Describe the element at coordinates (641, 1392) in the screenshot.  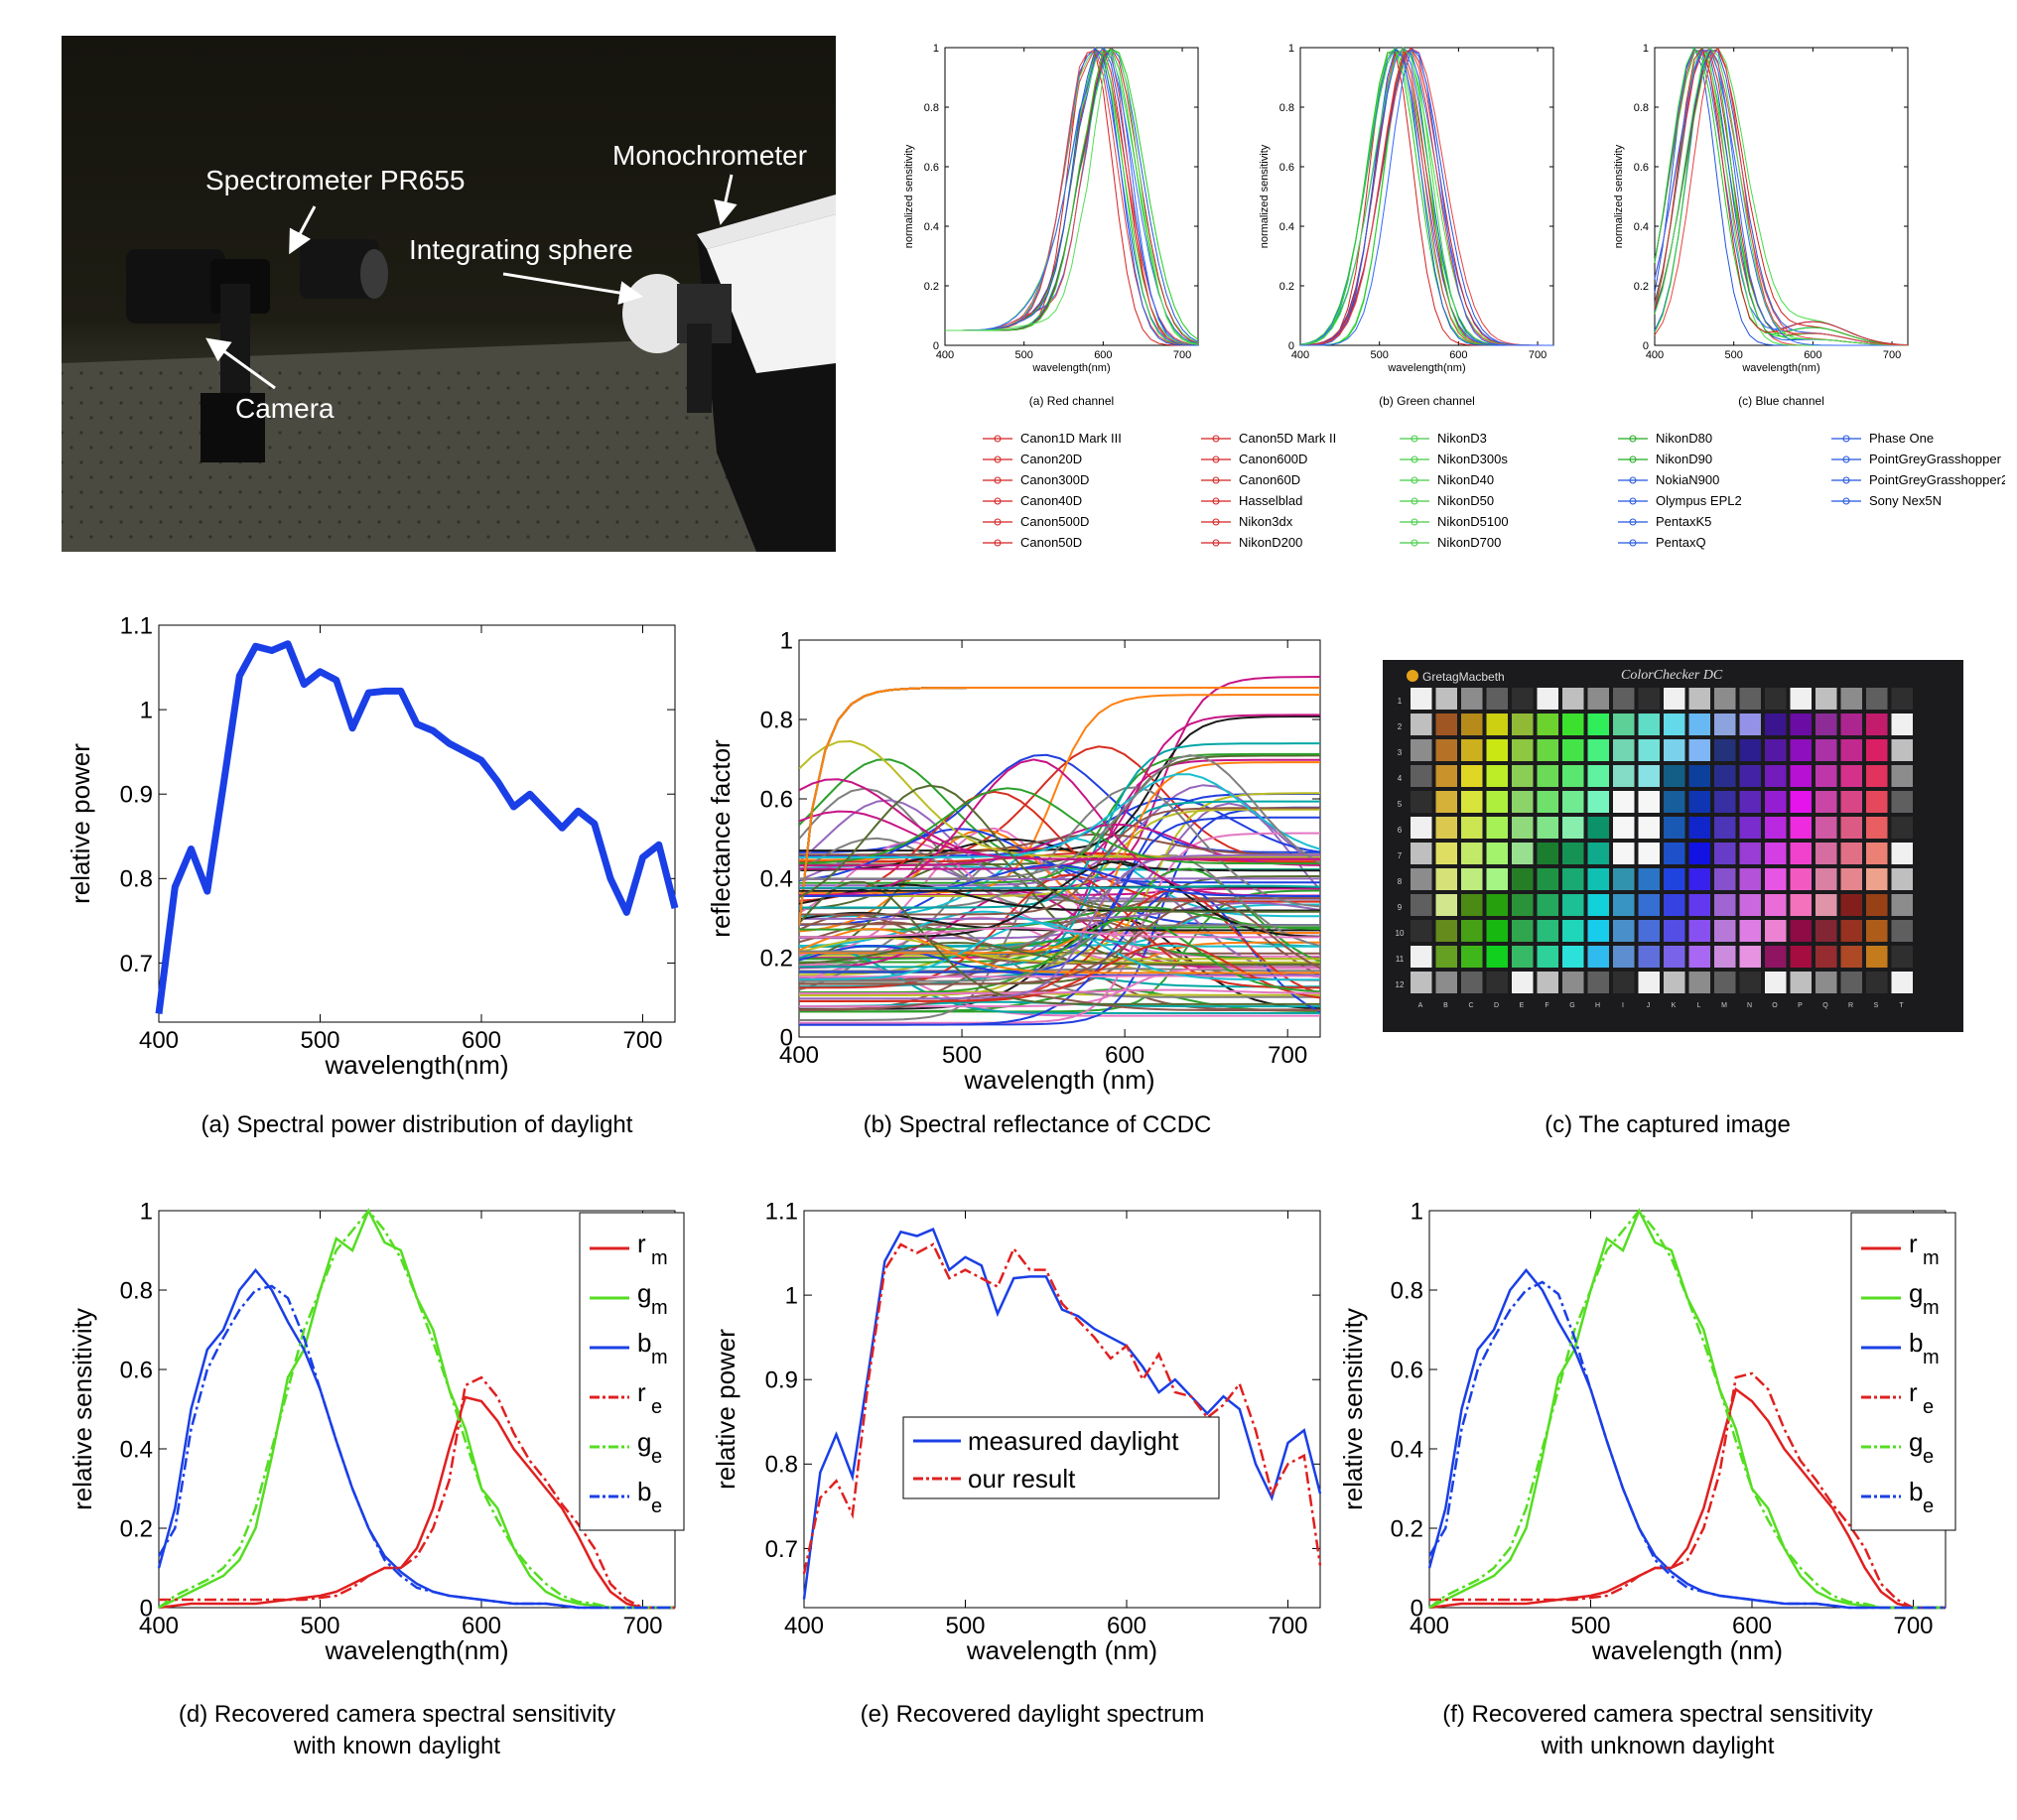
I see `legend-entry: r` at that location.